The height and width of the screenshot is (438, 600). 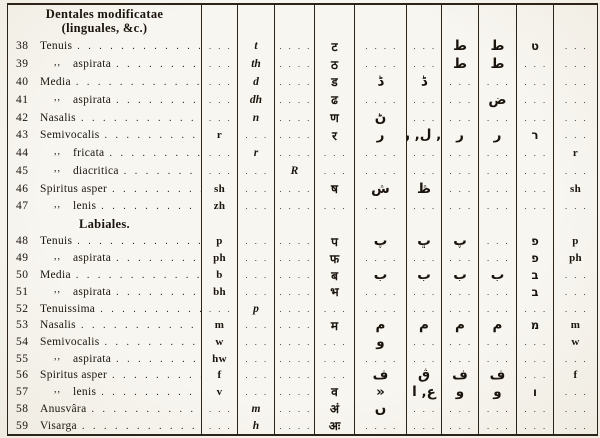 I want to click on glyph-cell: w, so click(x=219, y=342).